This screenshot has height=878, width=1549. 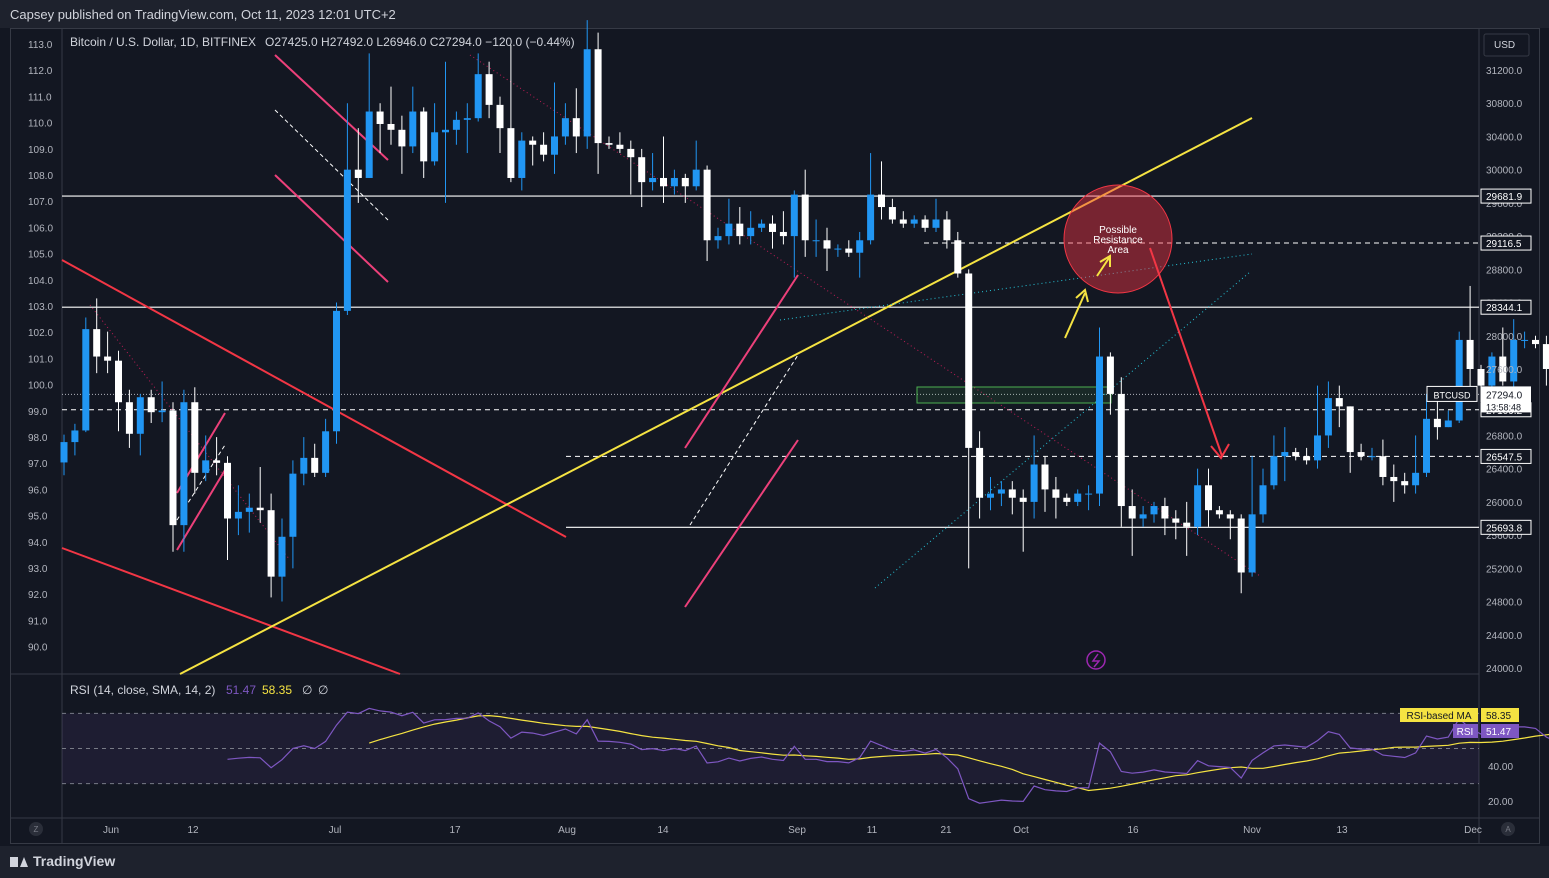 What do you see at coordinates (40, 333) in the screenshot?
I see `left-axis-tick: 102.0` at bounding box center [40, 333].